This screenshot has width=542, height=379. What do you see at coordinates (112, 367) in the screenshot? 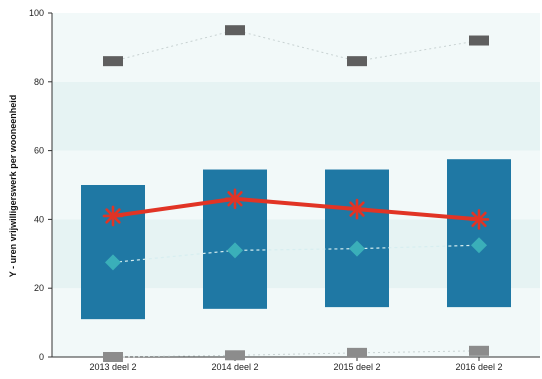
I see `x-tick-label: 2013 deel 2` at bounding box center [112, 367].